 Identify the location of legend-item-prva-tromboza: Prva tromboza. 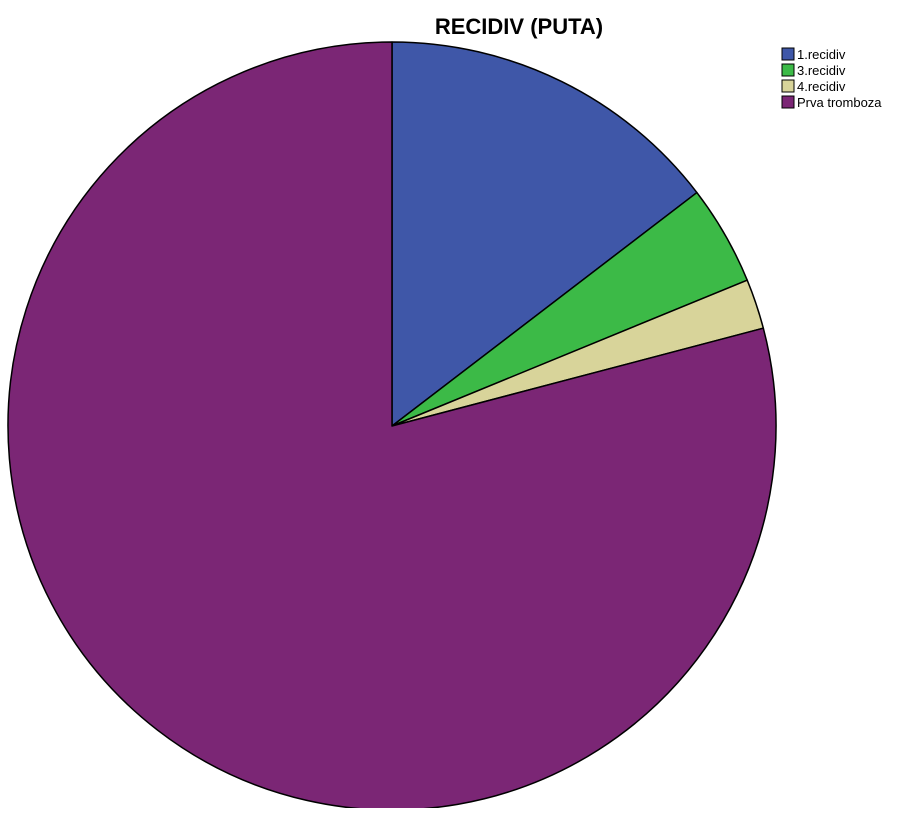
(831, 102).